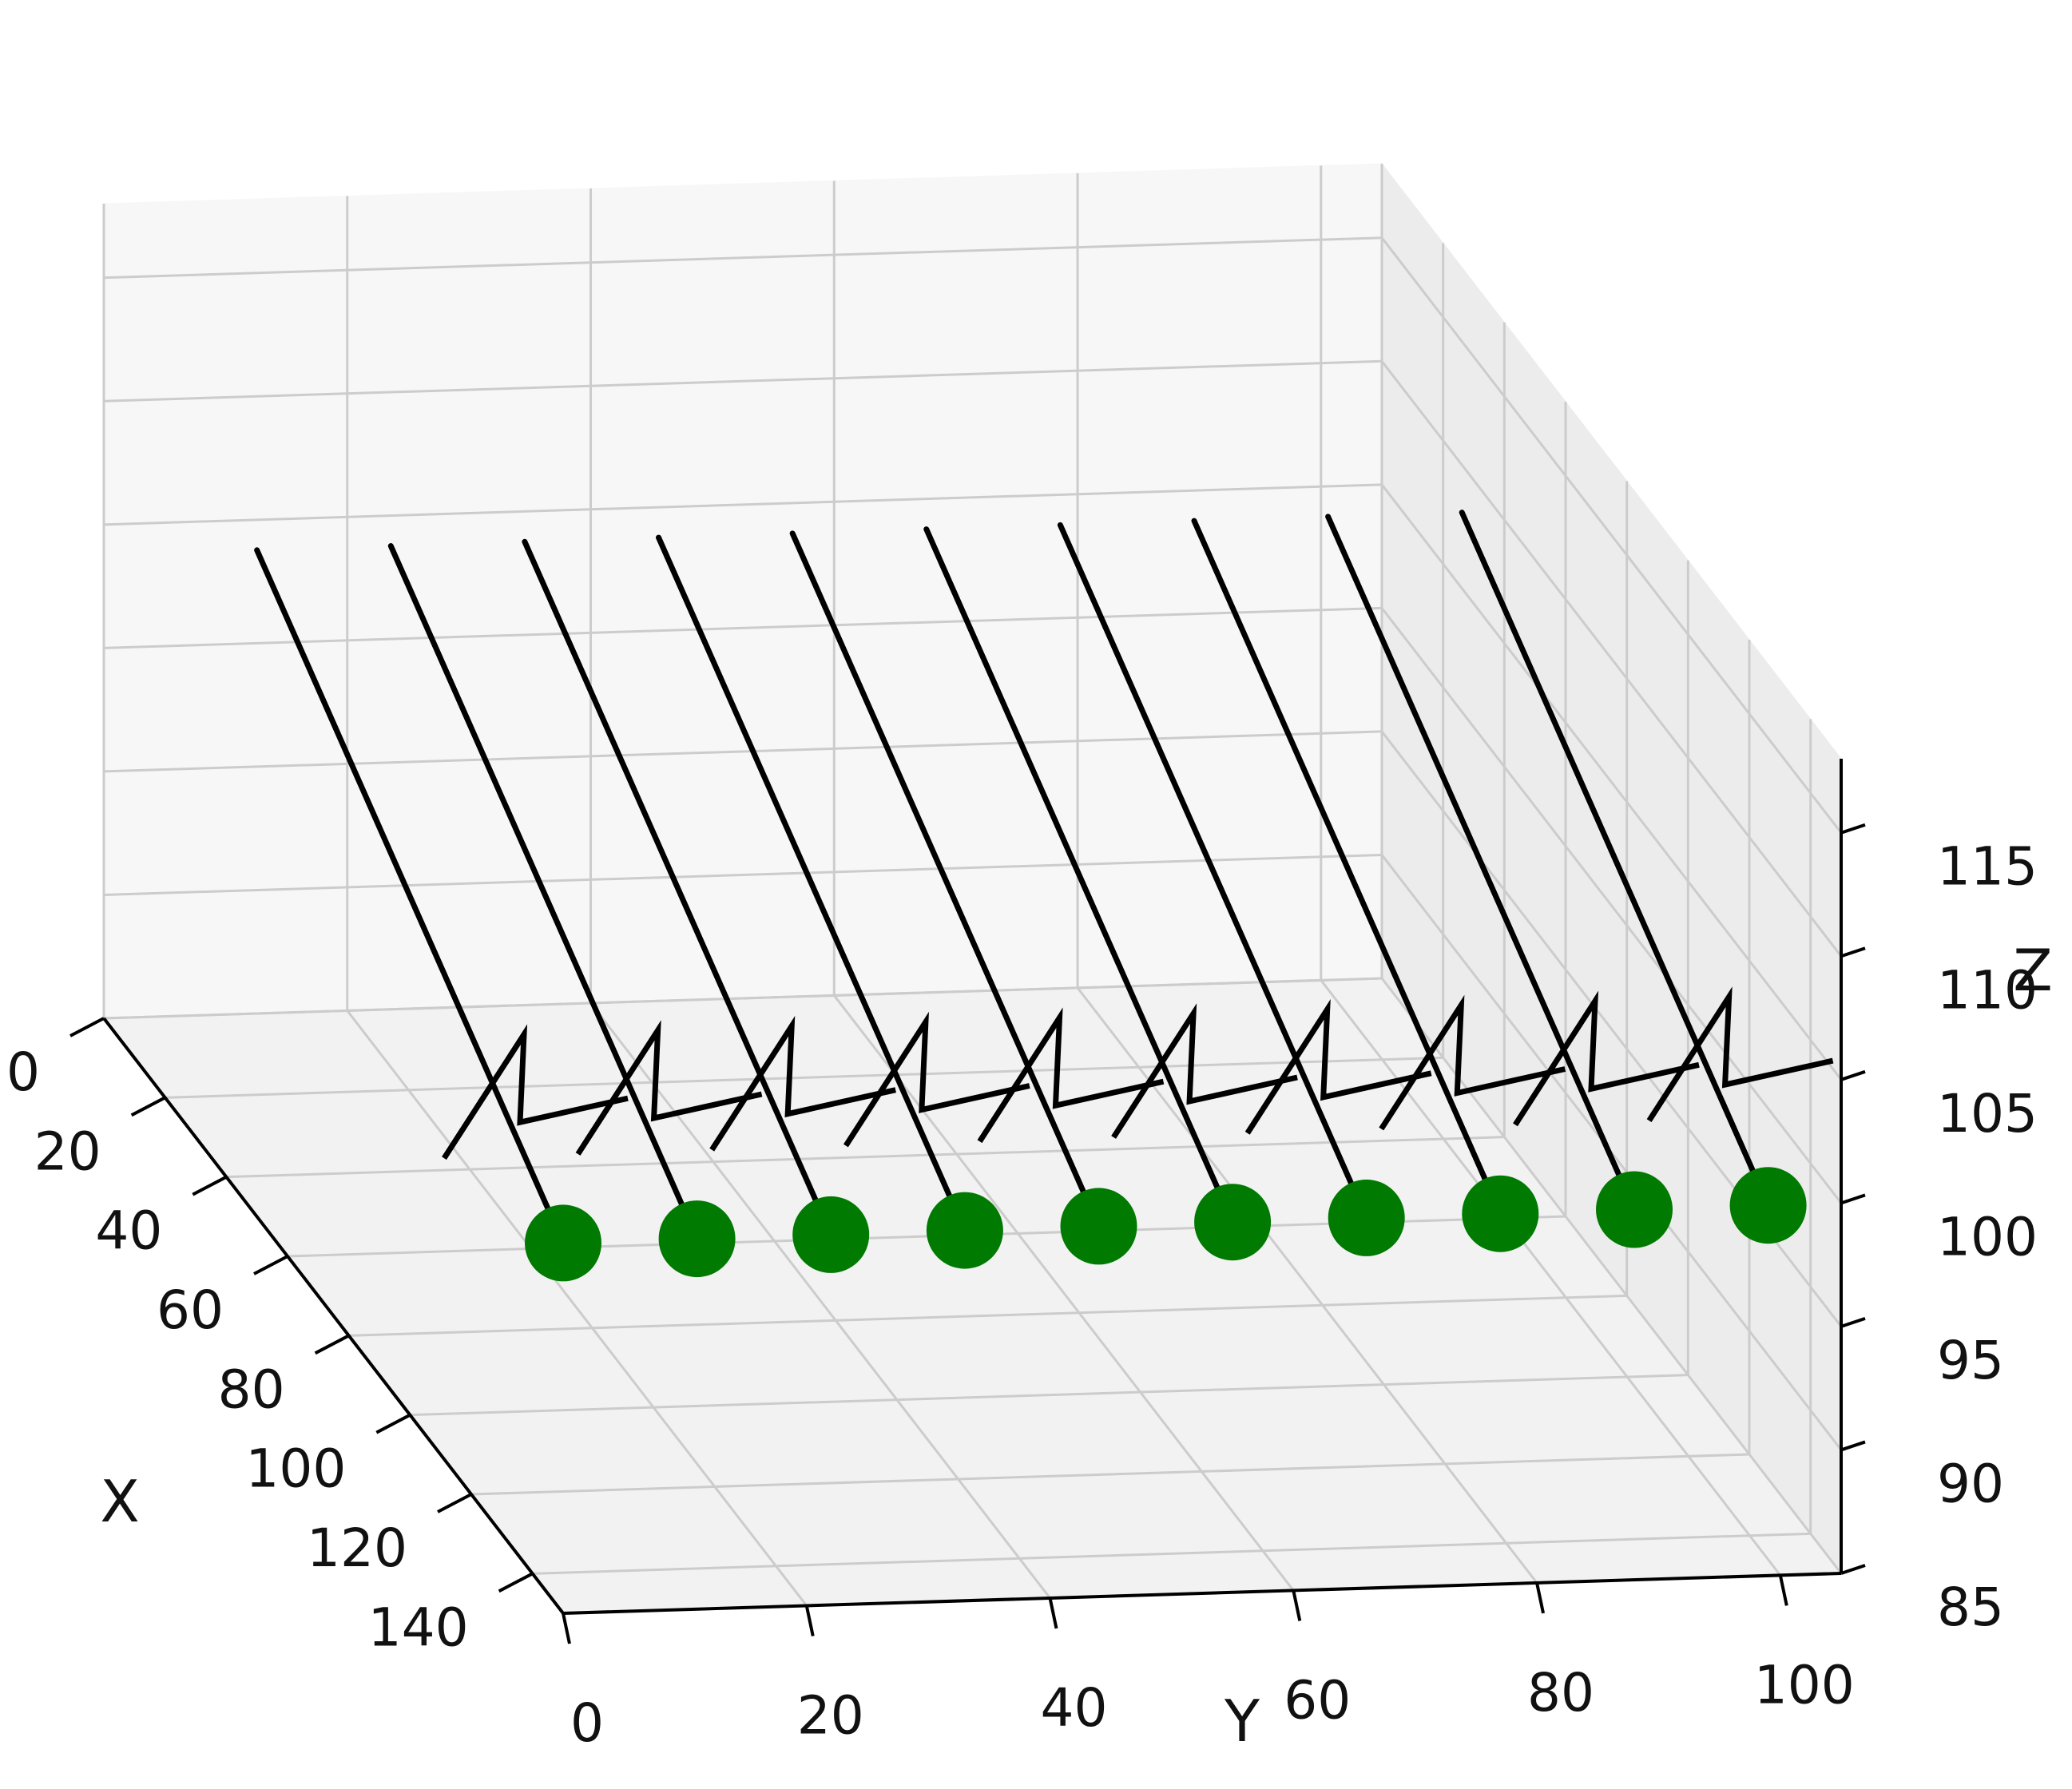  Describe the element at coordinates (1074, 1708) in the screenshot. I see `y-tick-label: 40` at that location.